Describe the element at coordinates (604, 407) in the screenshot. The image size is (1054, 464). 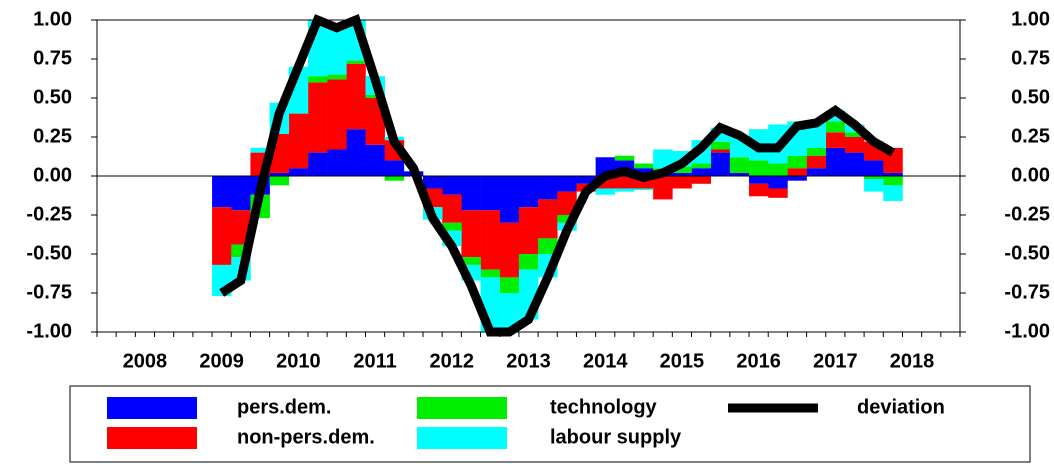
I see `legend-label: technology` at that location.